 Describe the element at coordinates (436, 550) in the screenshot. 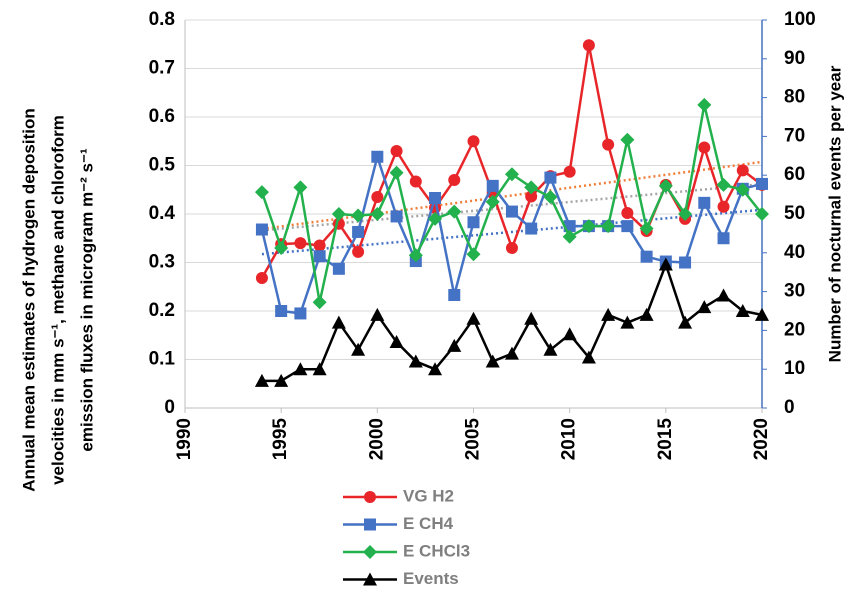

I see `legend-label: E CHCl3` at that location.